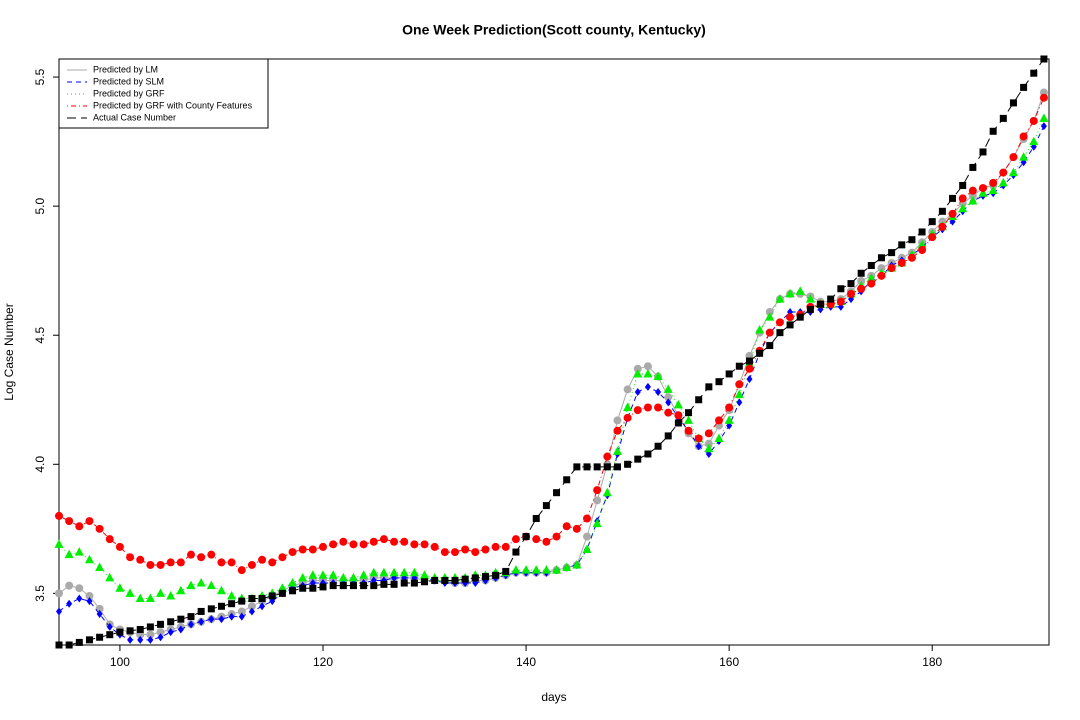  I want to click on legend-label: Predicted by LM, so click(125, 69).